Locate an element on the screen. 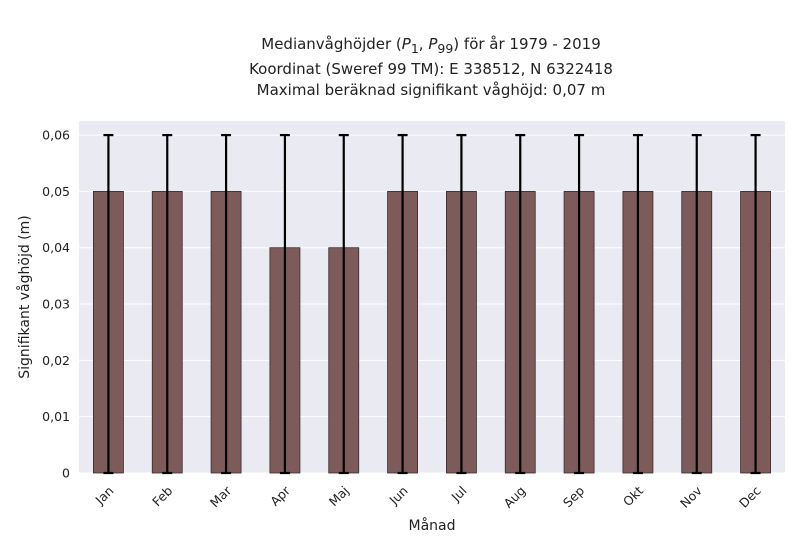  error-bar-feb is located at coordinates (167, 304).